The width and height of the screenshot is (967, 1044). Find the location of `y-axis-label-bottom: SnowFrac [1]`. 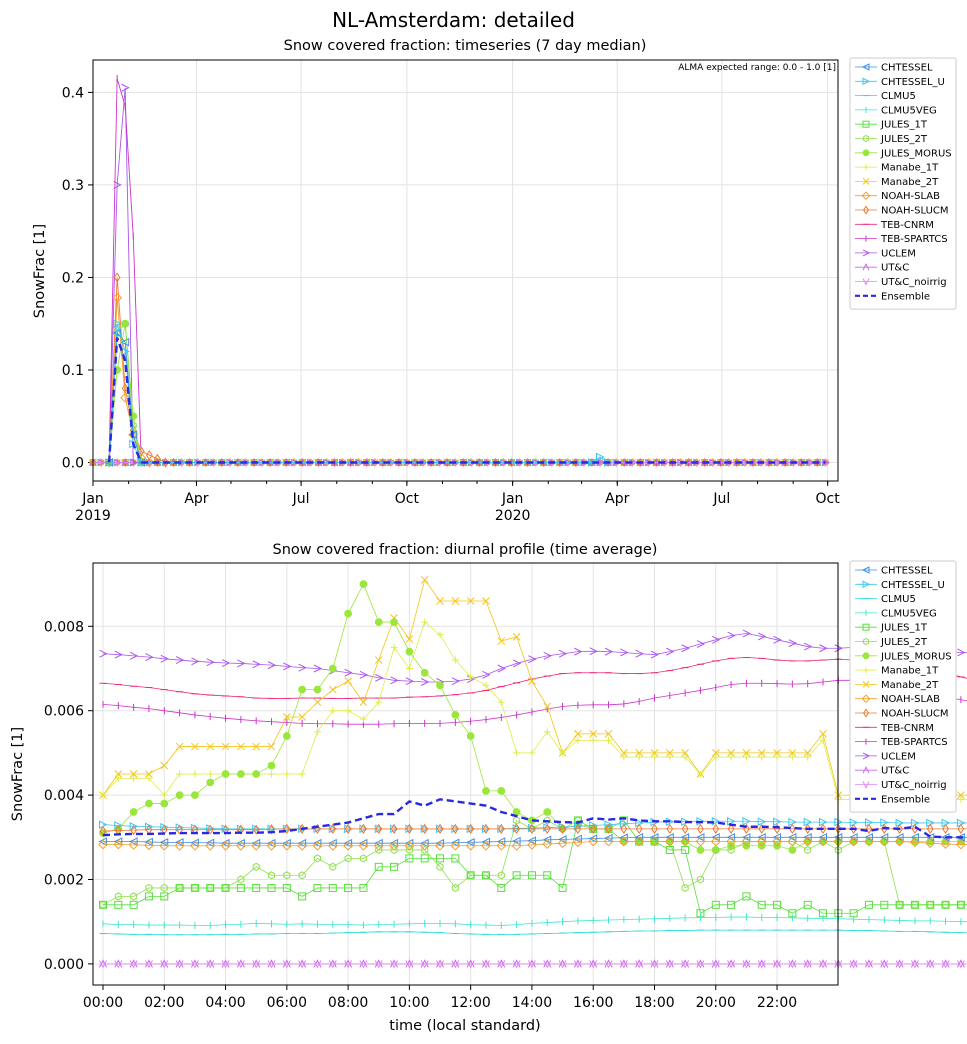

y-axis-label-bottom: SnowFrac [1] is located at coordinates (18, 774).